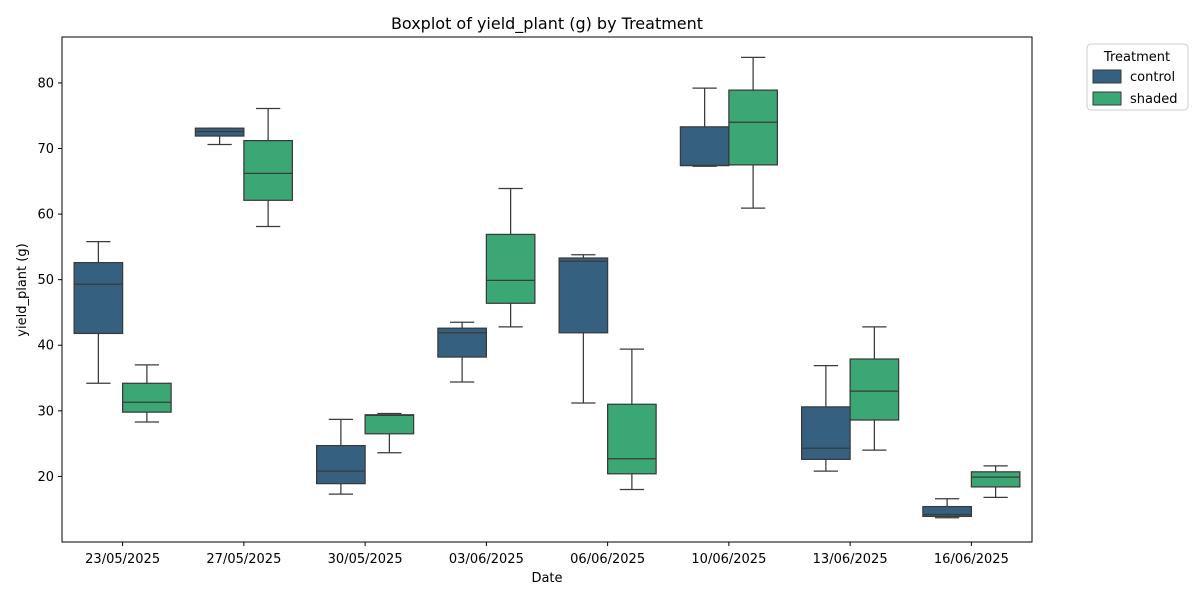 The image size is (1200, 604). I want to click on y-tick-label: 80, so click(45, 83).